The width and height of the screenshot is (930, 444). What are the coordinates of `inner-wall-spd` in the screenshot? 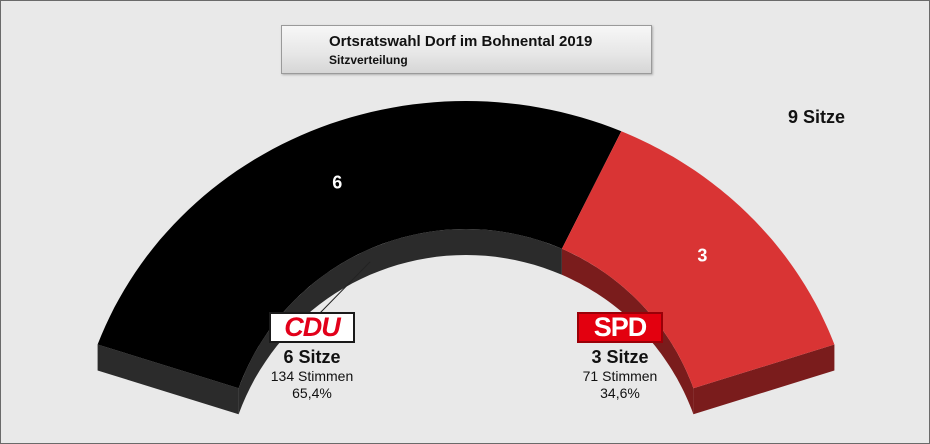 It's located at (627, 331).